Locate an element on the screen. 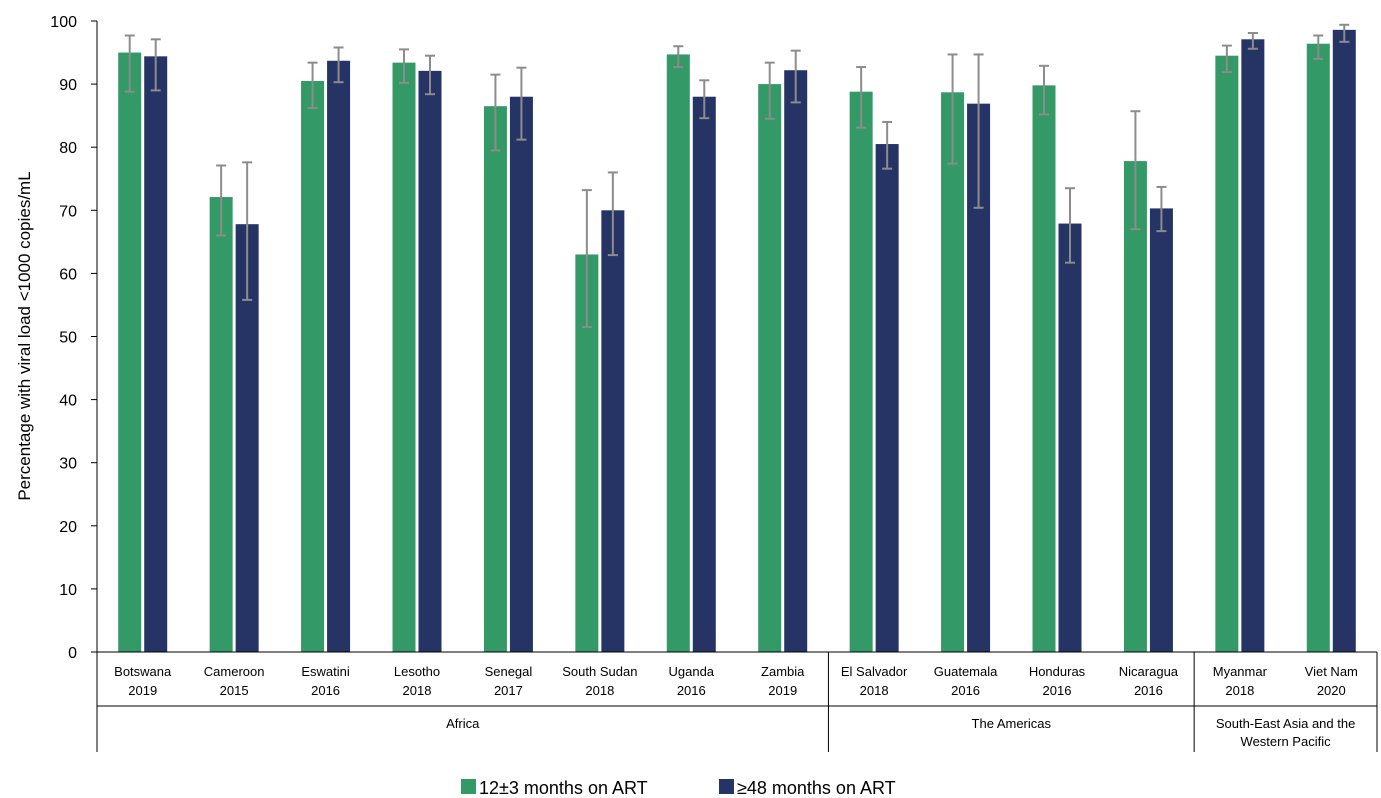  y-tick-label: 80 is located at coordinates (68, 148).